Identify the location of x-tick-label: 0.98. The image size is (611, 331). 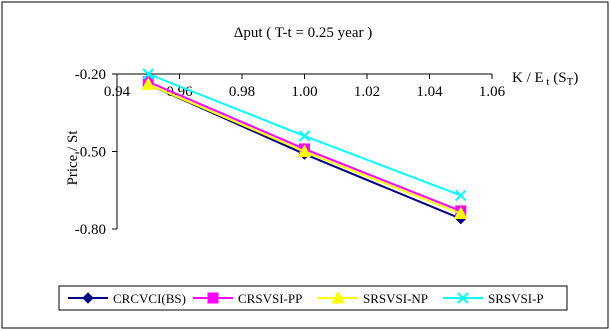
(242, 92).